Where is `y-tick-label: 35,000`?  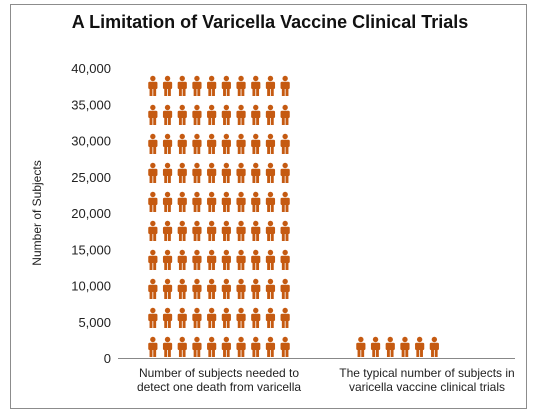 y-tick-label: 35,000 is located at coordinates (91, 104).